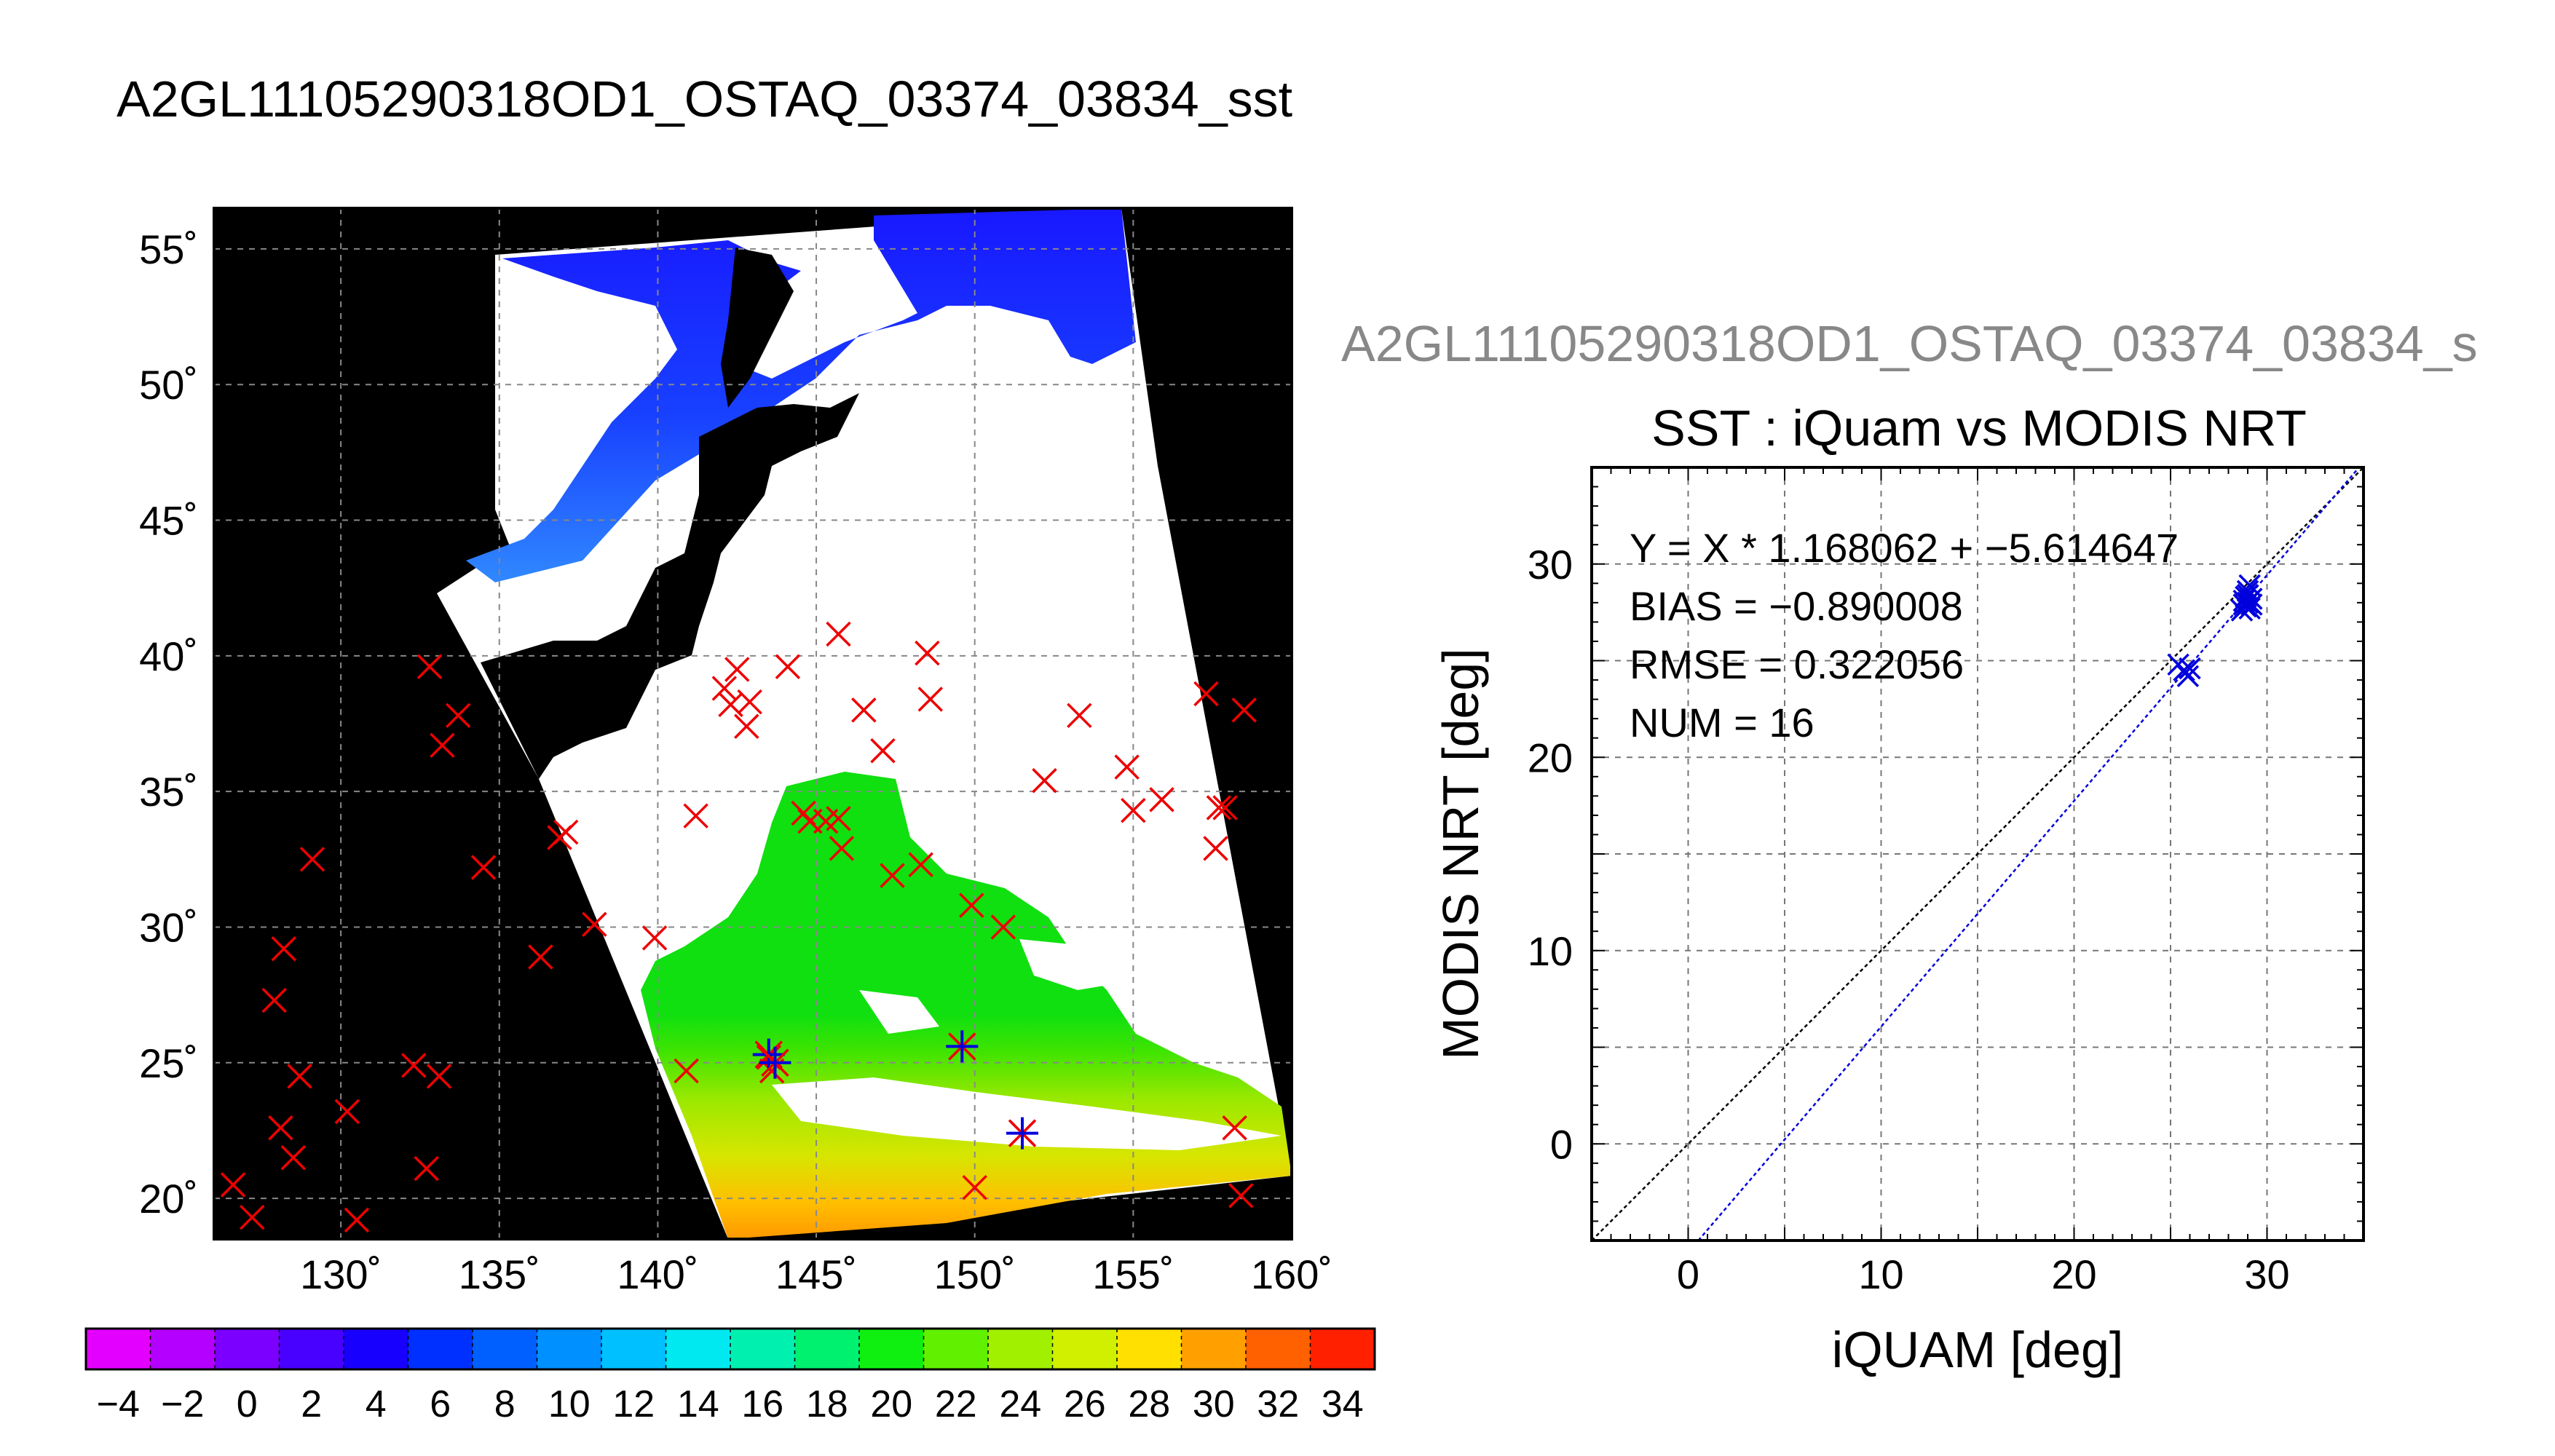 Image resolution: width=2555 pixels, height=1456 pixels. Describe the element at coordinates (801, 395) in the screenshot. I see `north-cold-waters` at that location.